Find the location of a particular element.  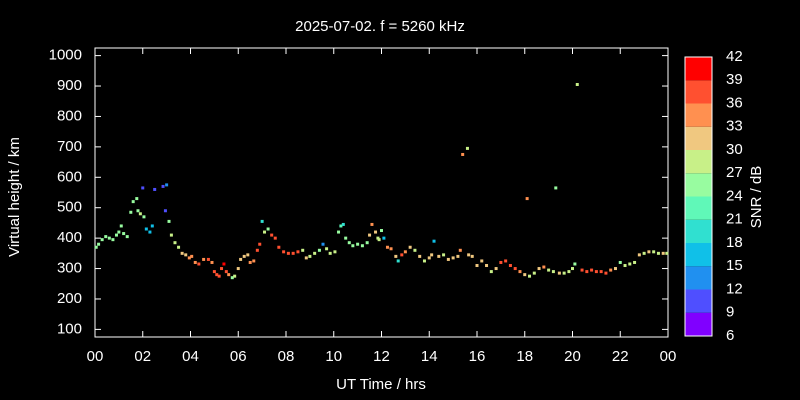

y-tick-label: 900 is located at coordinates (69, 85).